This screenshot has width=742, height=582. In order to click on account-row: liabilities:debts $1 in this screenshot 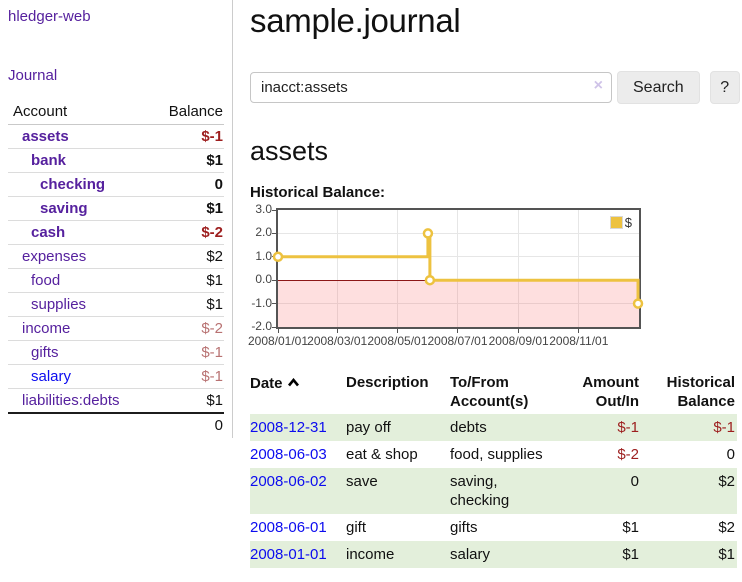, I will do `click(116, 400)`.